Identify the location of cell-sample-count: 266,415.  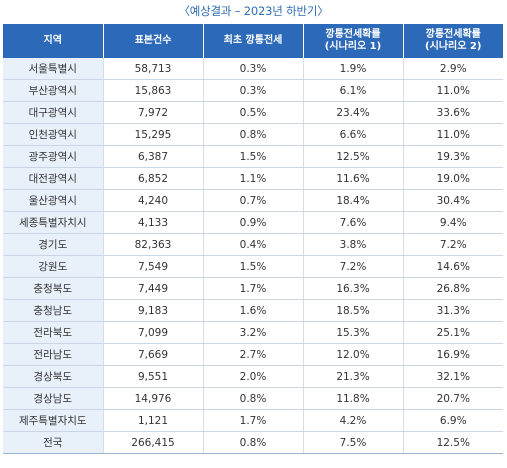
(153, 442).